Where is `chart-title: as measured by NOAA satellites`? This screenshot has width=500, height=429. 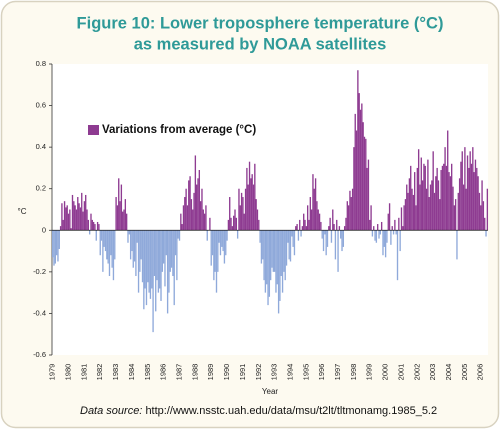
chart-title: as measured by NOAA satellites is located at coordinates (260, 44).